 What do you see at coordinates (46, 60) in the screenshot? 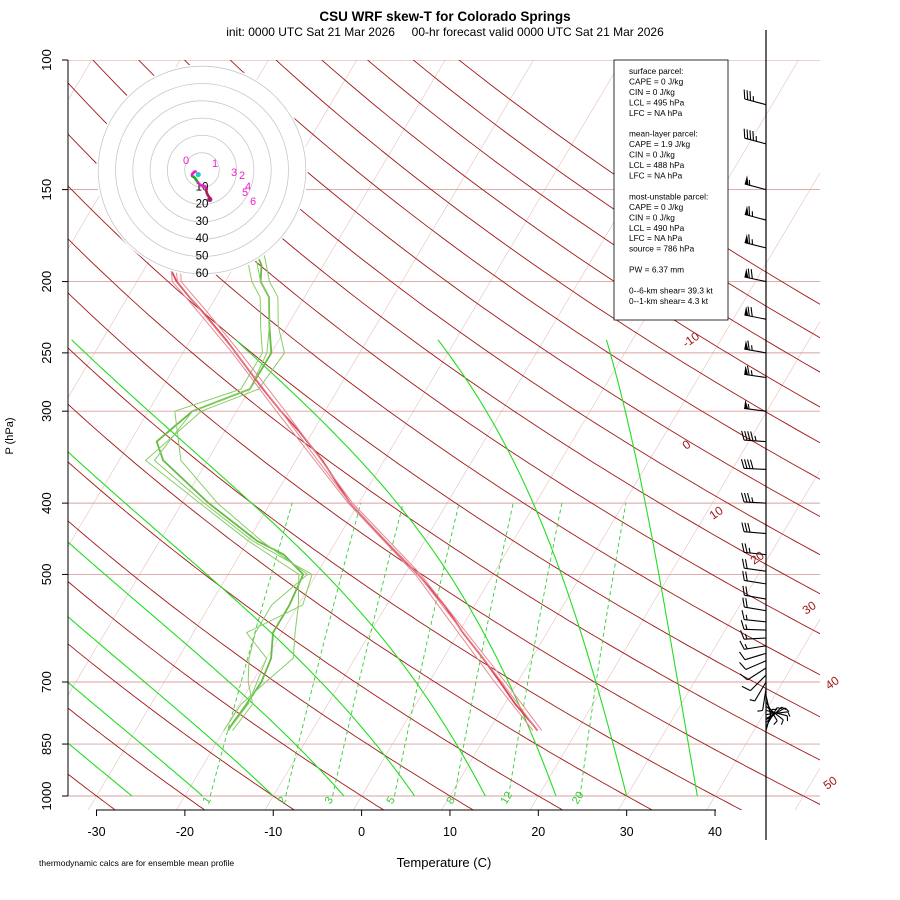
I see `y-tick-label: 100` at bounding box center [46, 60].